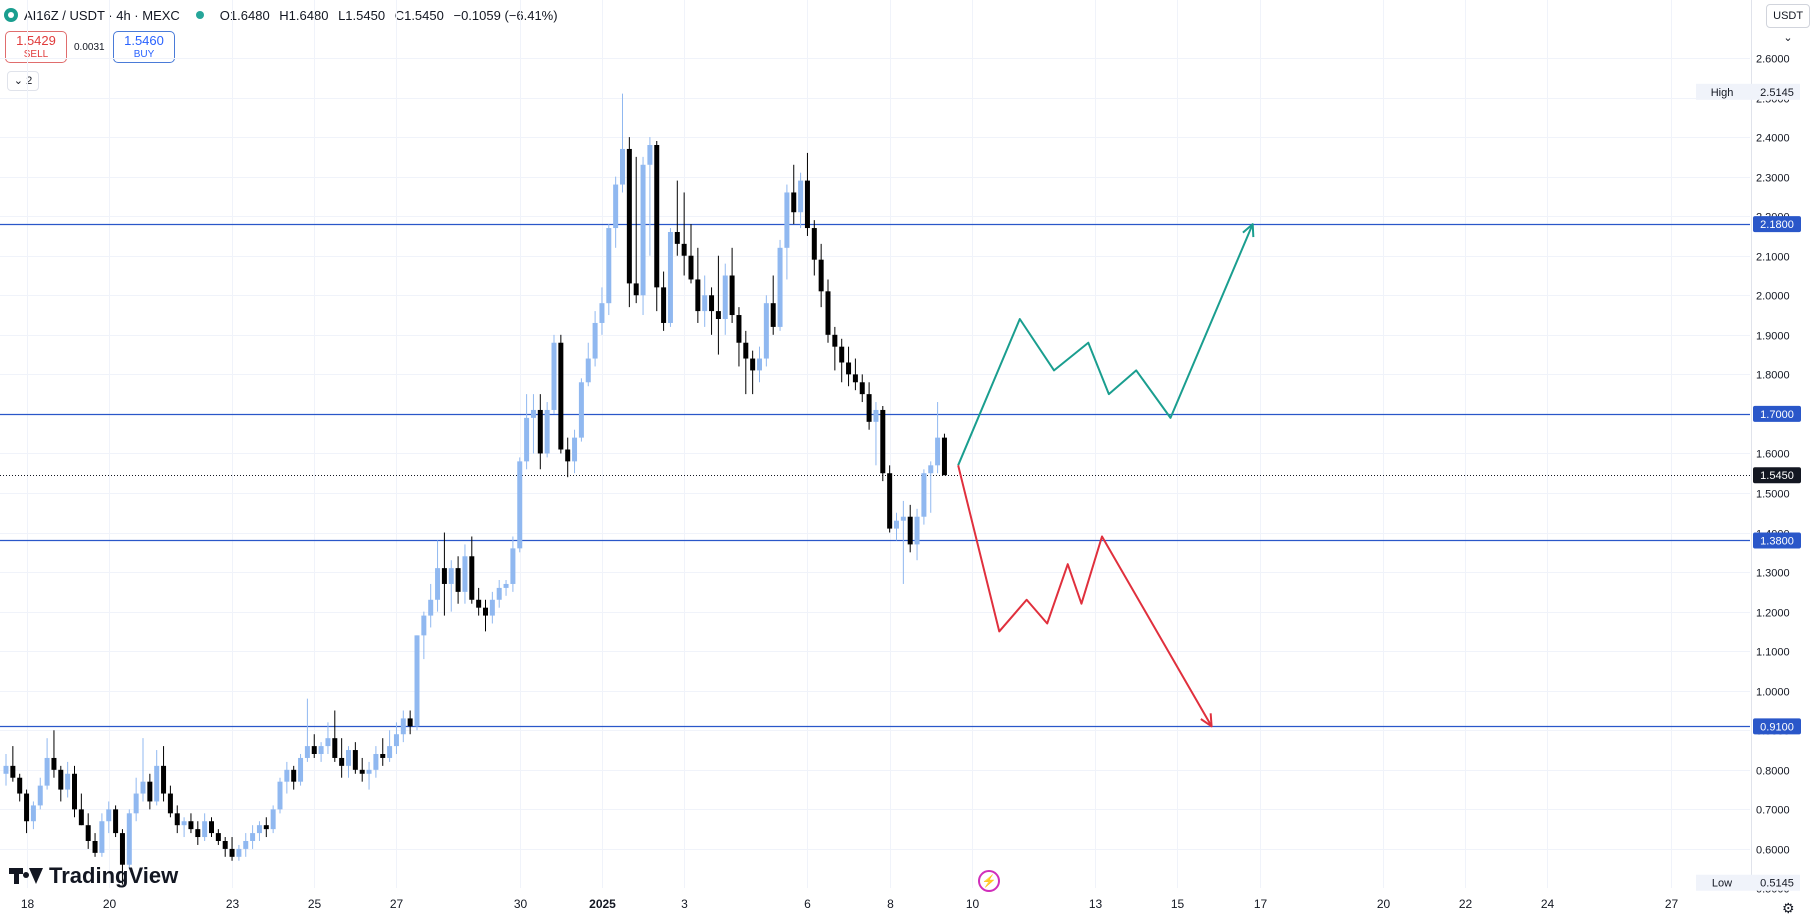 Image resolution: width=1813 pixels, height=921 pixels. Describe the element at coordinates (1773, 614) in the screenshot. I see `y-tick-label: 1.2000` at that location.